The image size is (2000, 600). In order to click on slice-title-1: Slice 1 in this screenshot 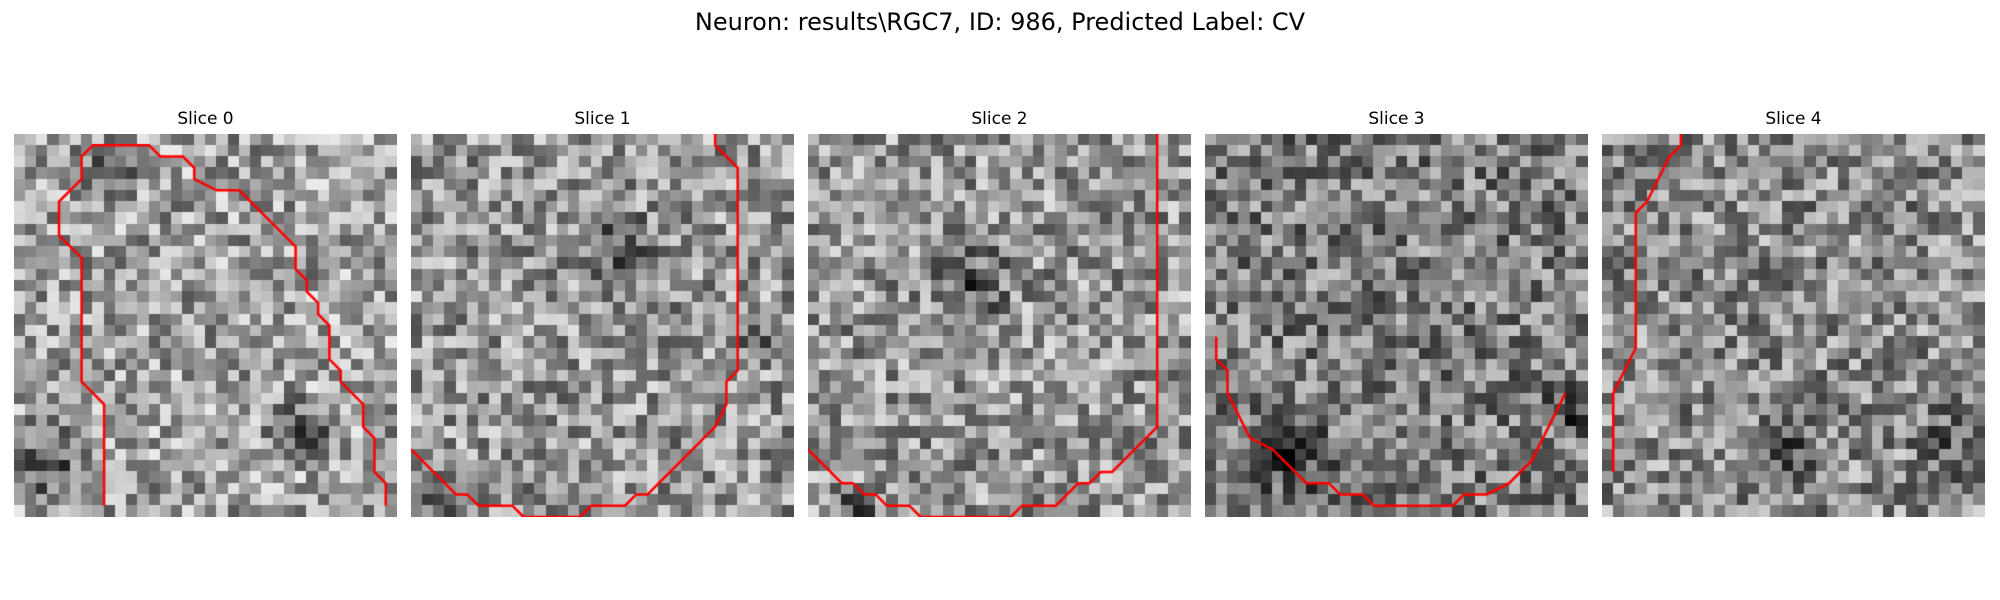, I will do `click(602, 119)`.